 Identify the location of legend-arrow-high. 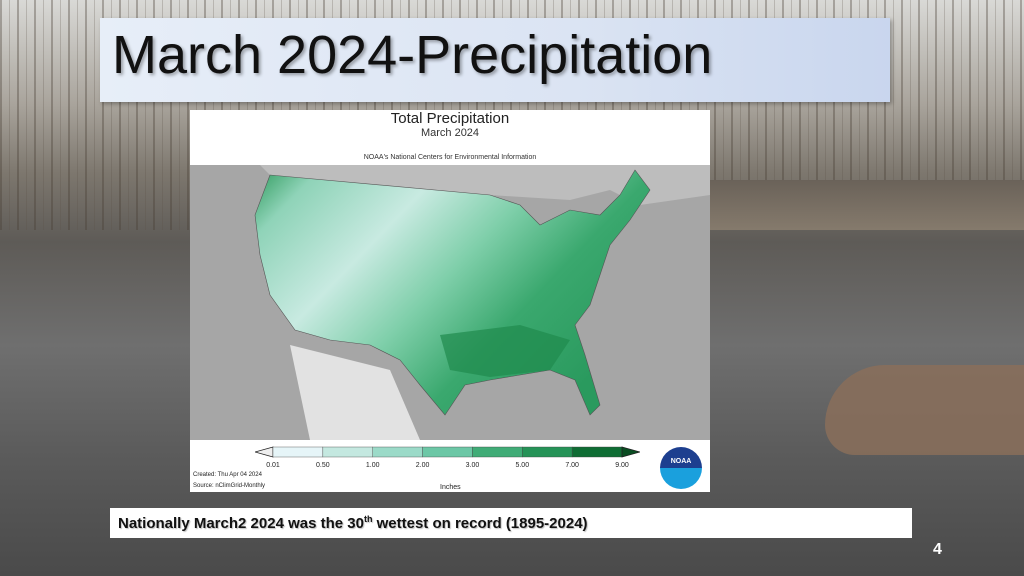
(630, 452).